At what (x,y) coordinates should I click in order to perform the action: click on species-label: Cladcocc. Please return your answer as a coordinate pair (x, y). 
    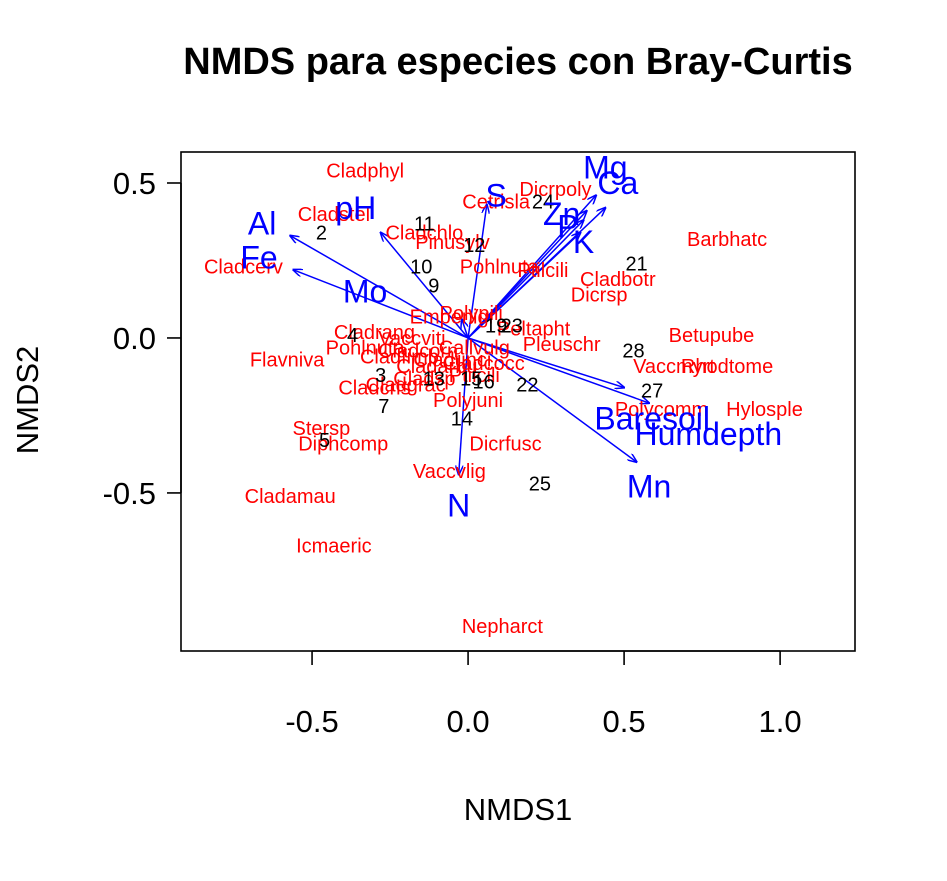
    Looking at the image, I should click on (484, 364).